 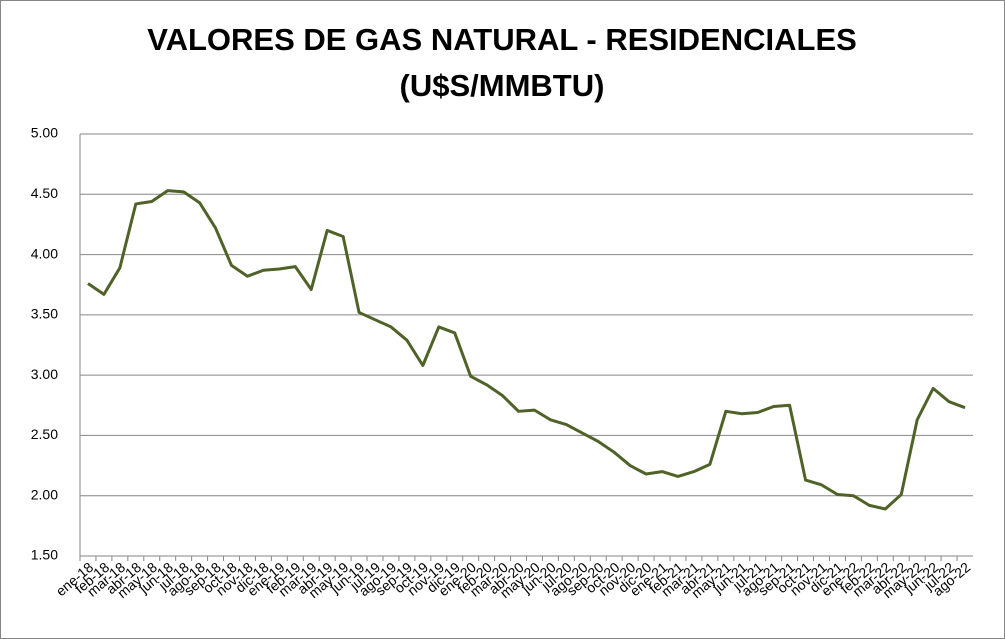 I want to click on y-tick-label: 2.50, so click(x=44, y=434).